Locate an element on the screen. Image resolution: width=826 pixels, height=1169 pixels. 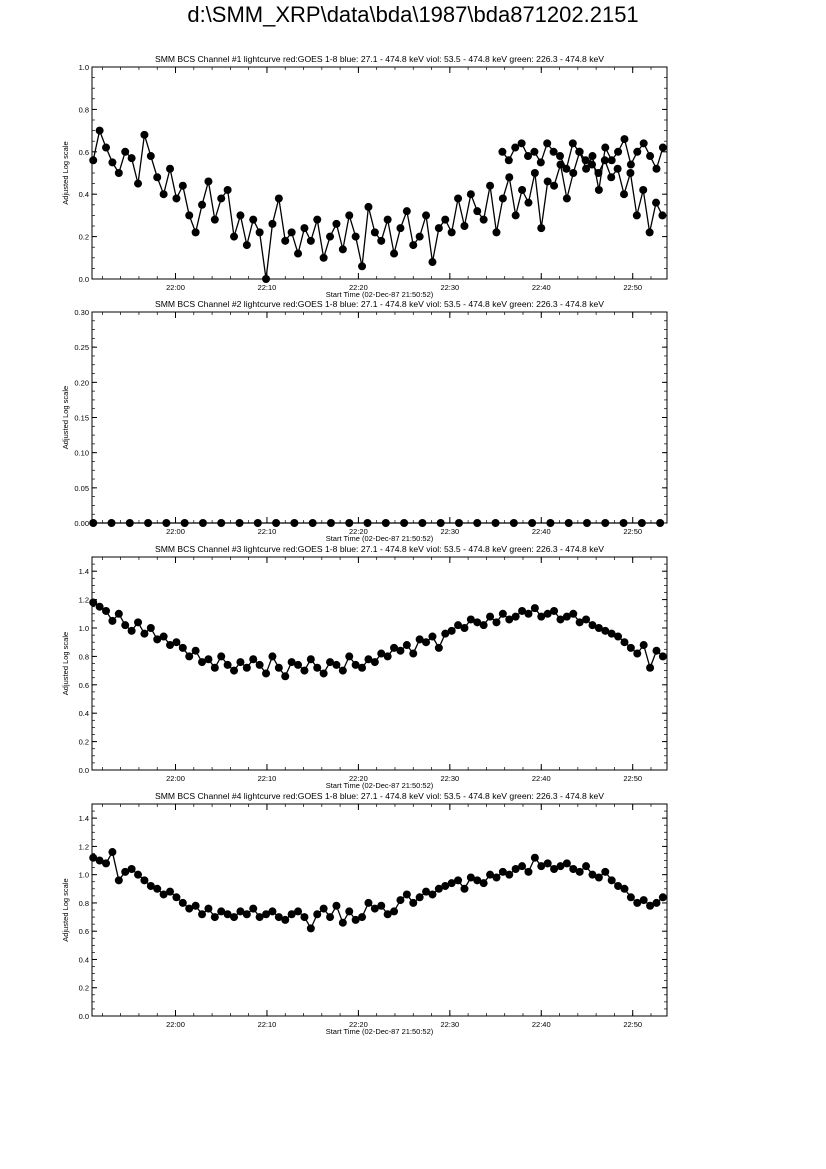
chart-1-xtick-label: 22:30 is located at coordinates (449, 287).